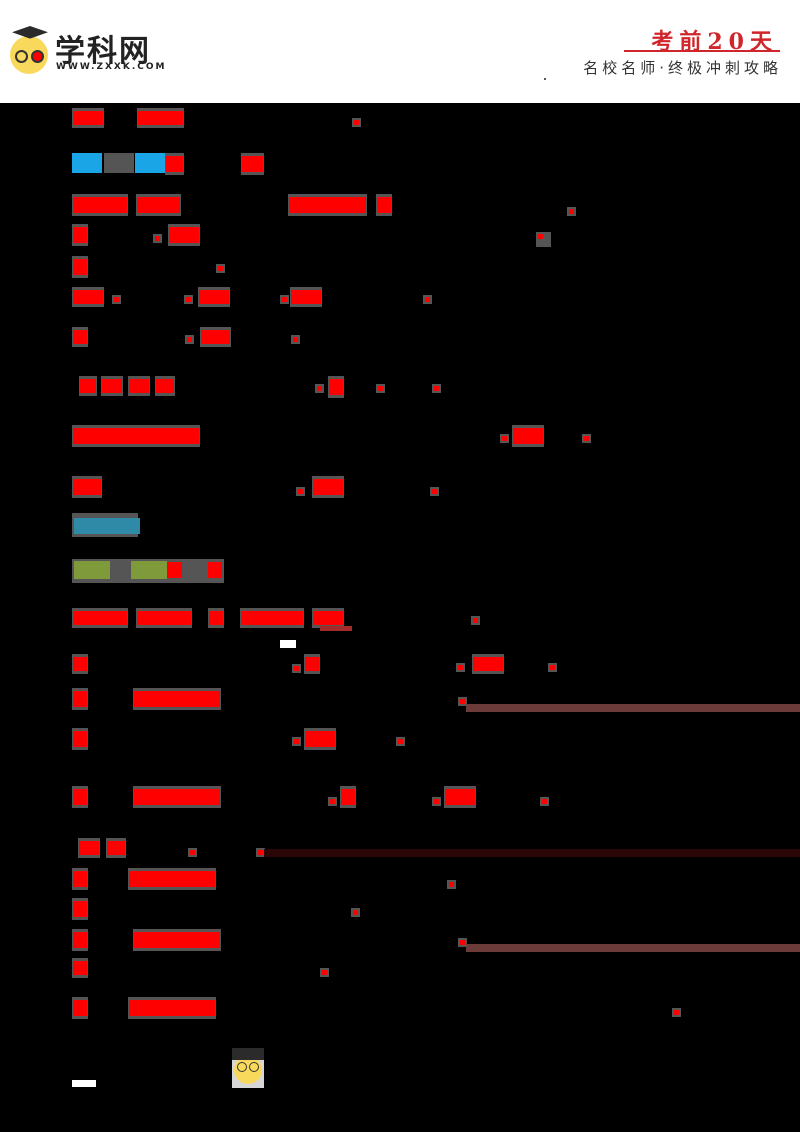 The width and height of the screenshot is (800, 1132). I want to click on tagline: 名校名师·终极冲刺攻略, so click(682, 68).